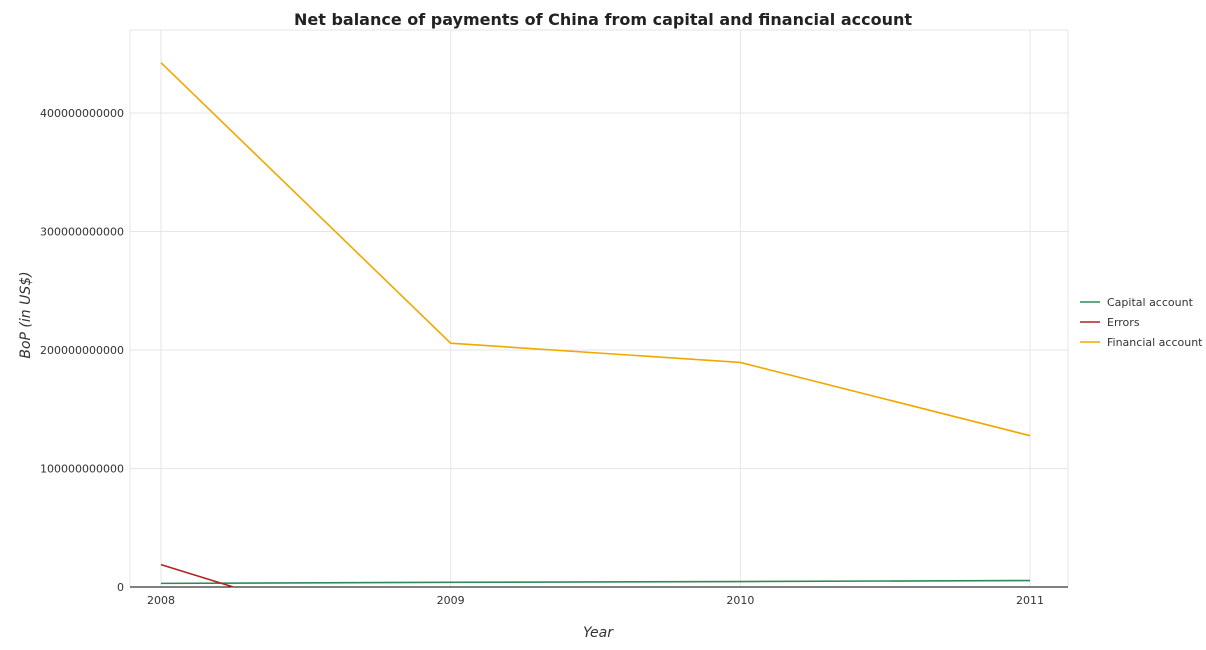 The width and height of the screenshot is (1206, 650). I want to click on legend-label-errors: Errors, so click(1123, 322).